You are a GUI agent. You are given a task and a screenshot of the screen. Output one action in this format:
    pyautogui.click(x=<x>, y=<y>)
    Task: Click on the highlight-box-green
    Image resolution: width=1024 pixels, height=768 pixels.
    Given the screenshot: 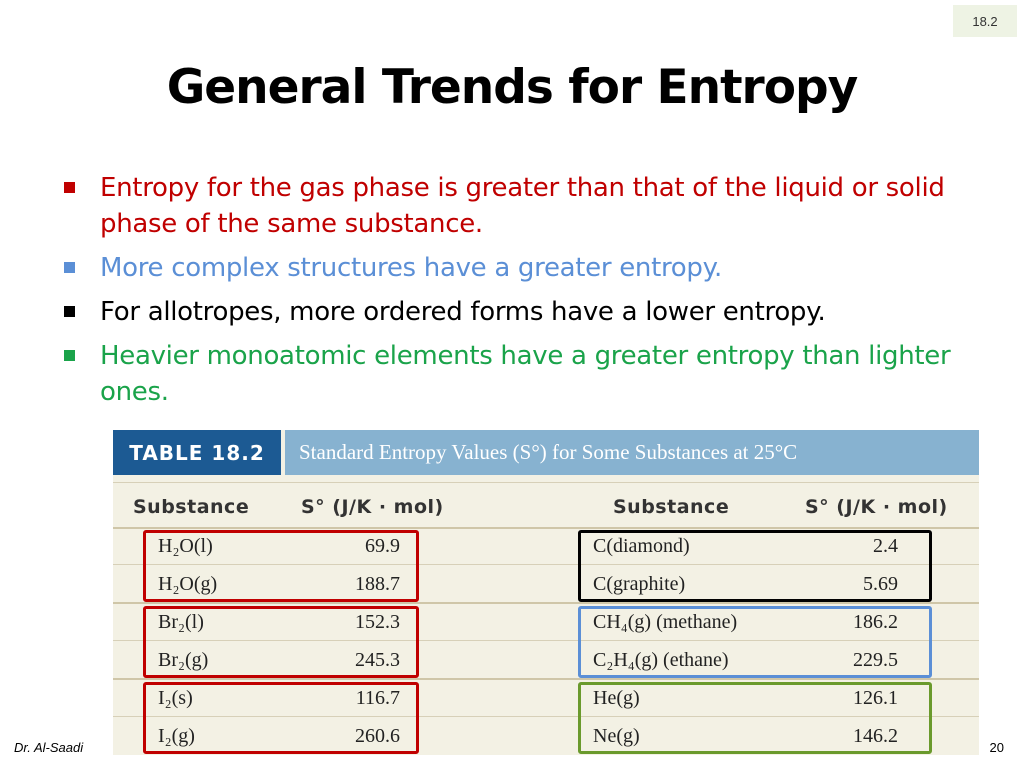 What is the action you would take?
    pyautogui.click(x=755, y=718)
    